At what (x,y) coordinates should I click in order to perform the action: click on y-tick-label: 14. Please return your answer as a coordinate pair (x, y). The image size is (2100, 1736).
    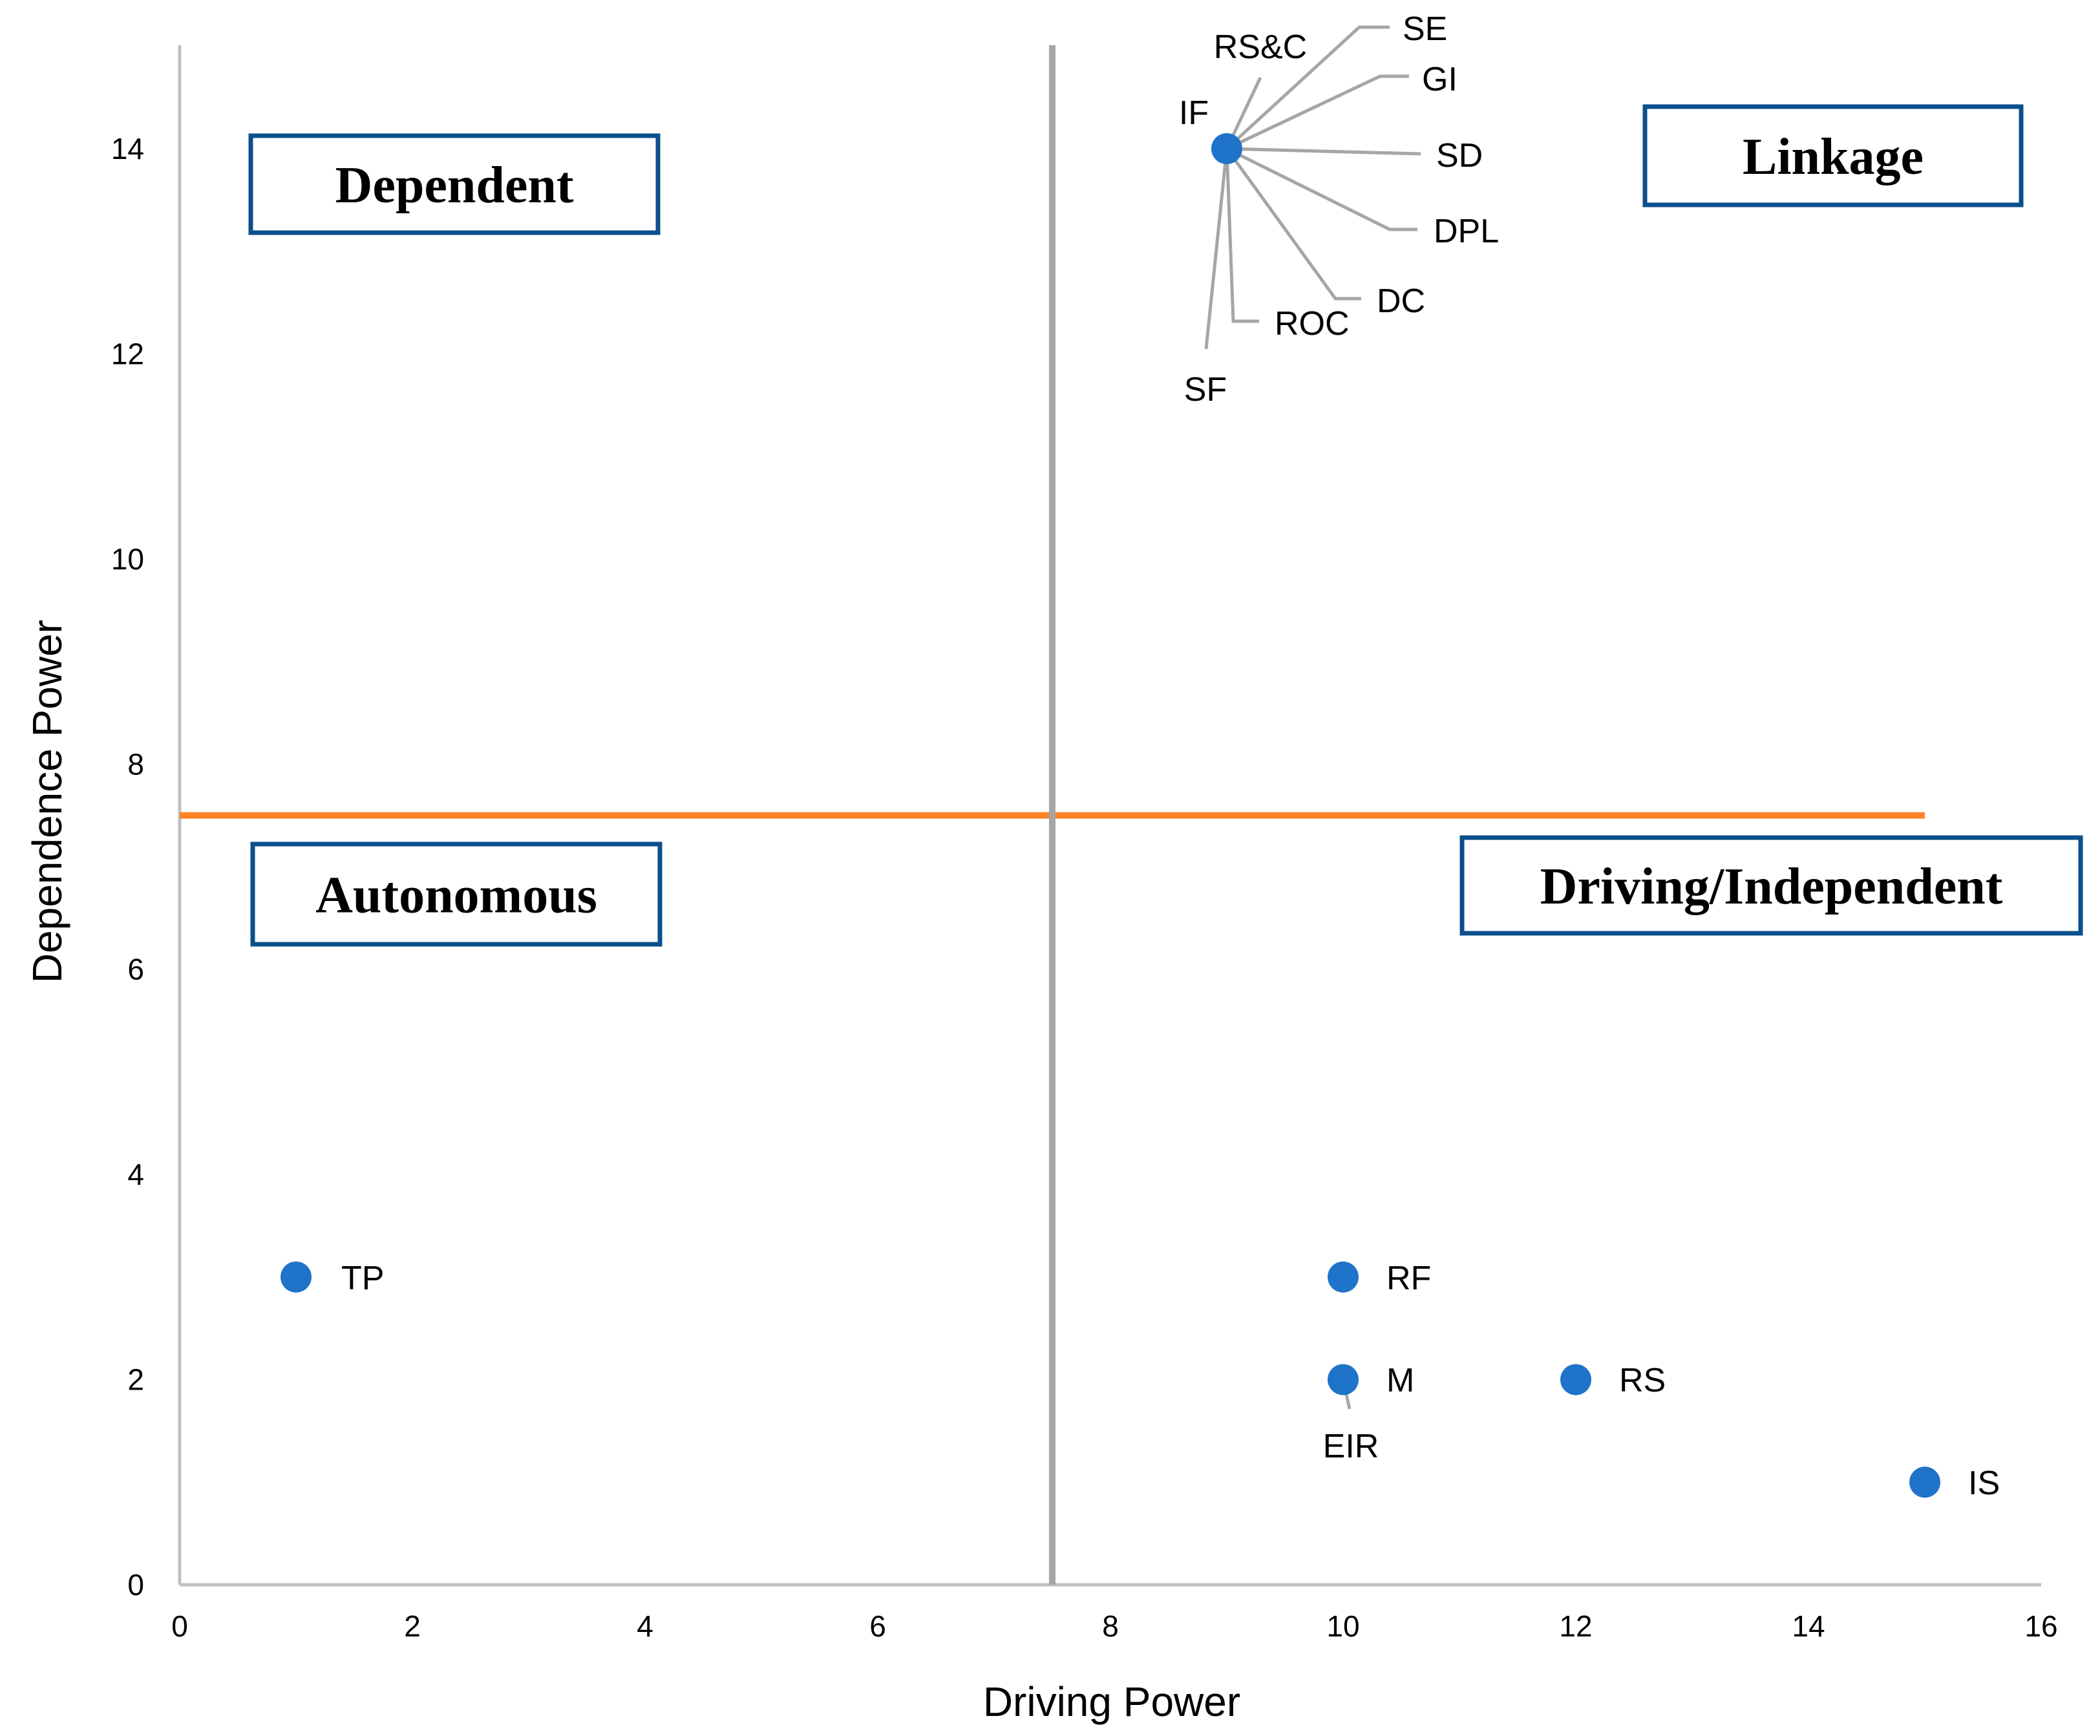
    Looking at the image, I should click on (128, 148).